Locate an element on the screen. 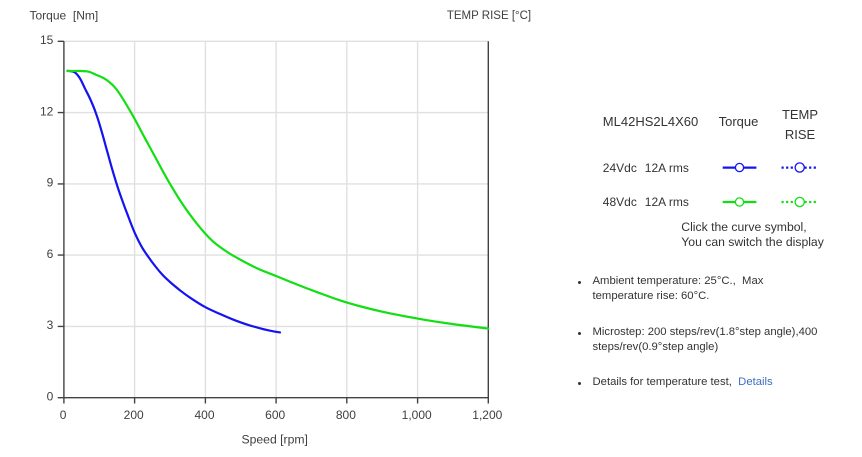 The height and width of the screenshot is (457, 862). svg-text: 9 is located at coordinates (50, 183).